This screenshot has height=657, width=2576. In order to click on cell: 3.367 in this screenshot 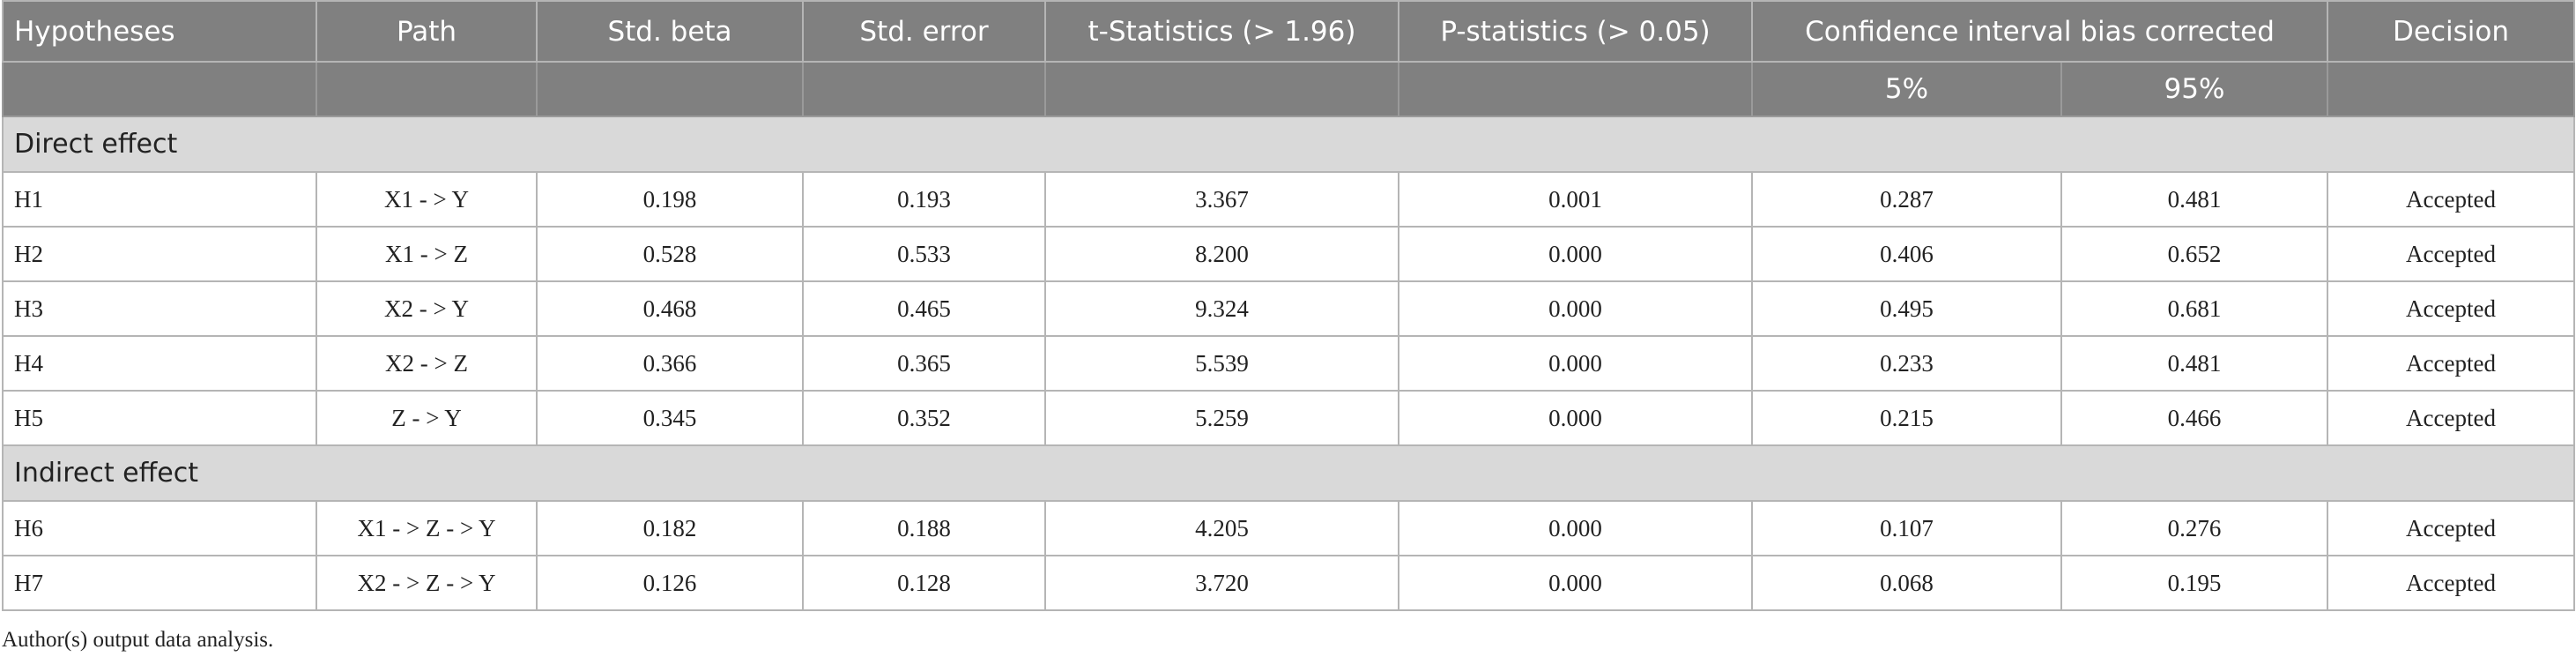, I will do `click(1221, 199)`.